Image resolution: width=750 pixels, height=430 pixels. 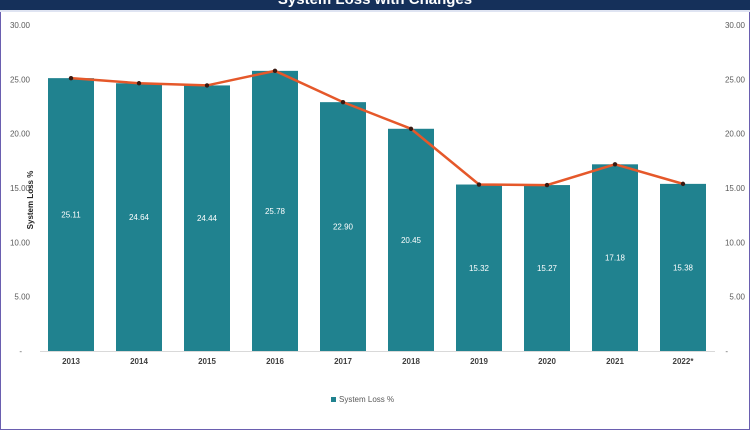 I want to click on bar-label: 25.78, so click(x=275, y=211).